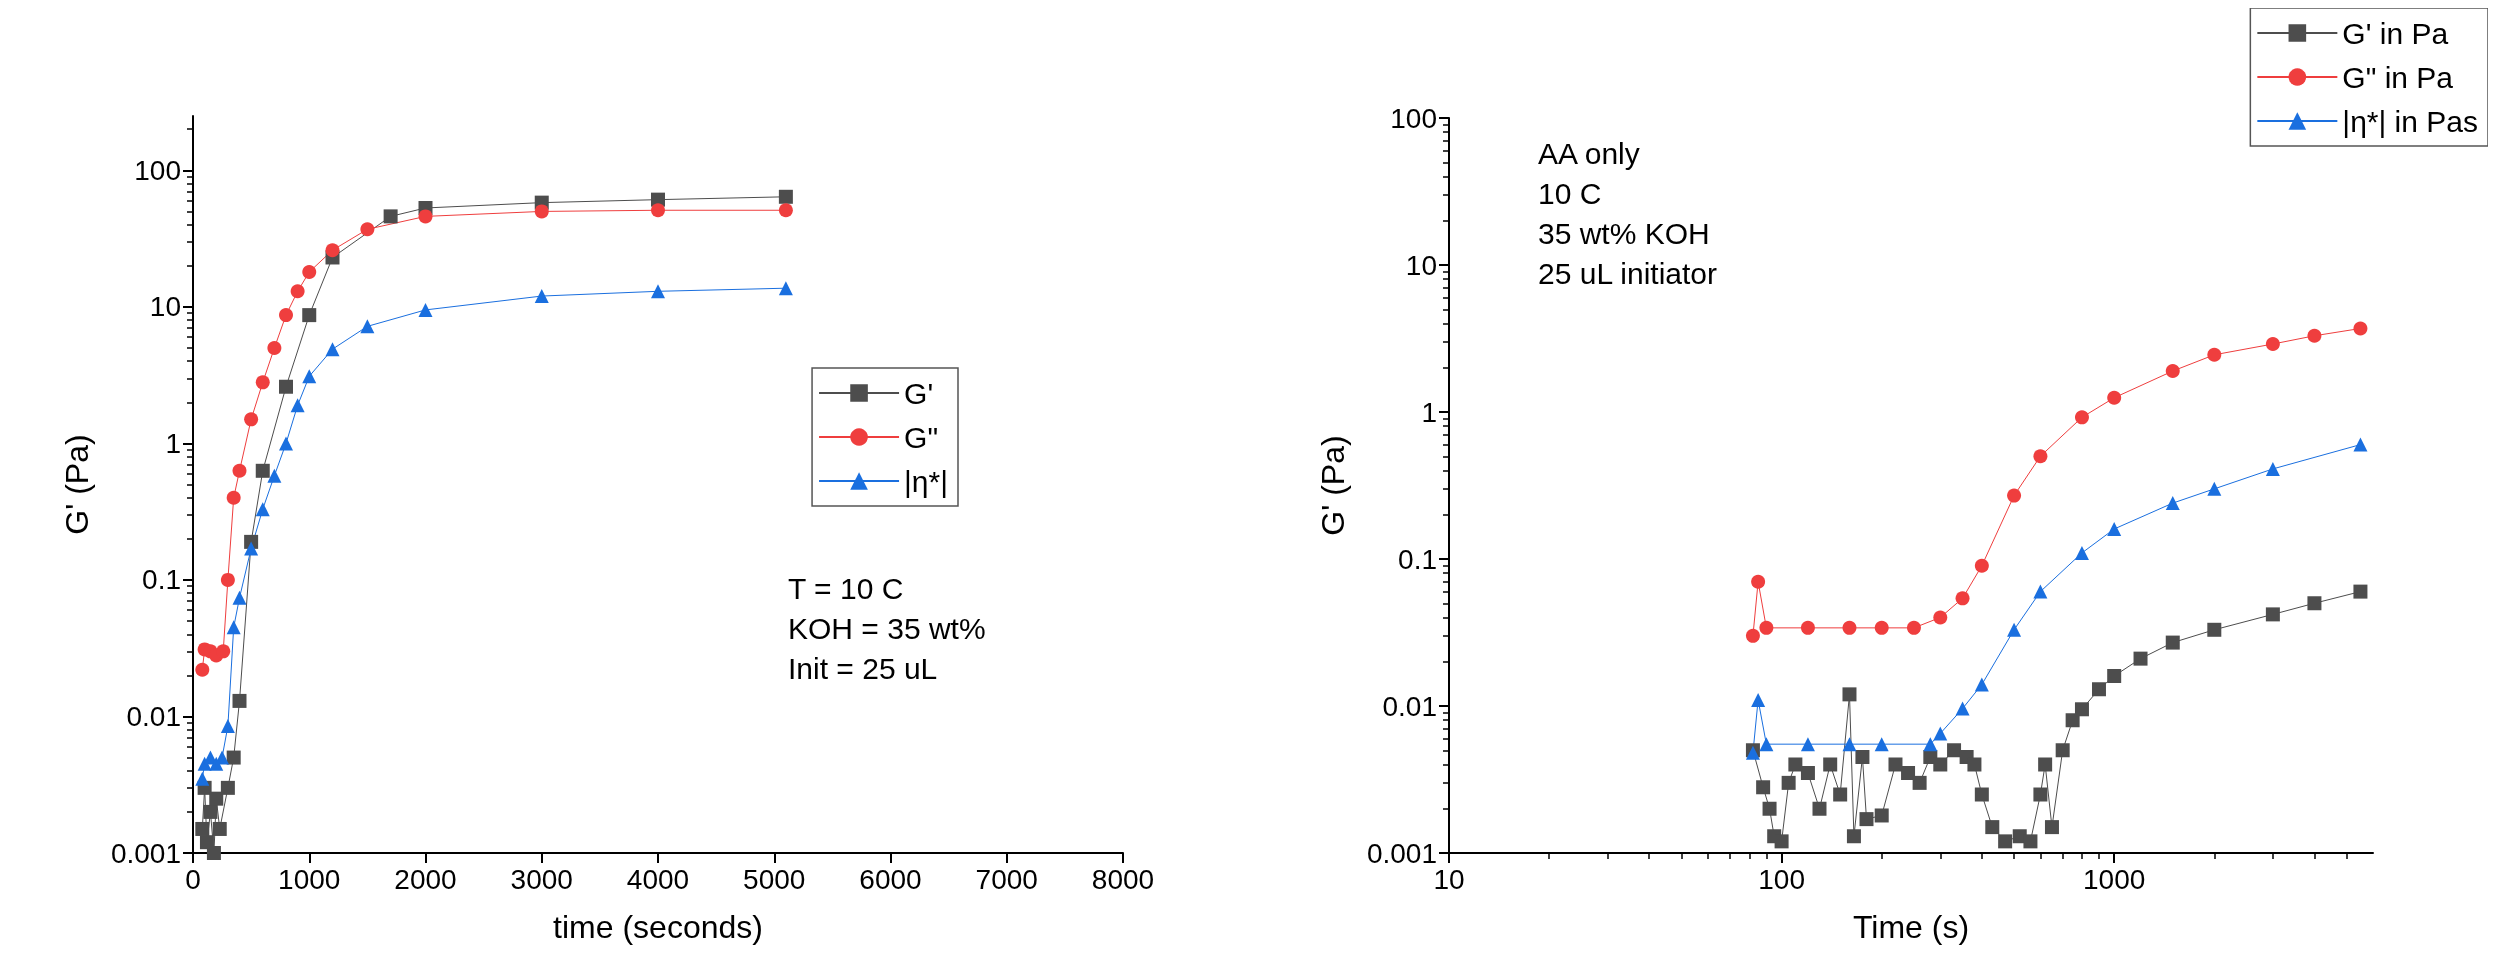 The image size is (2496, 960). Describe the element at coordinates (193, 879) in the screenshot. I see `x-tick-label: 0` at that location.